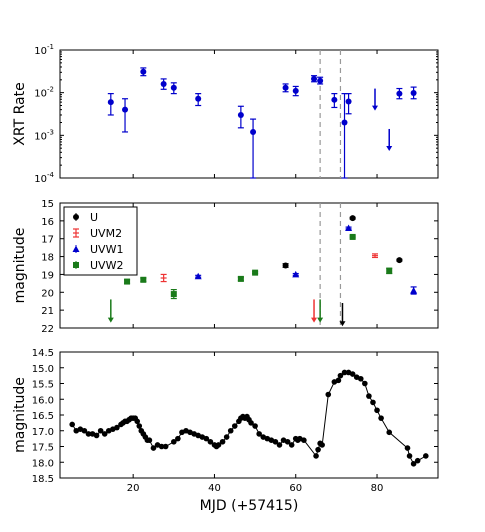 The height and width of the screenshot is (532, 485). I want to click on xrt-ylabel: XRT Rate, so click(20, 113).